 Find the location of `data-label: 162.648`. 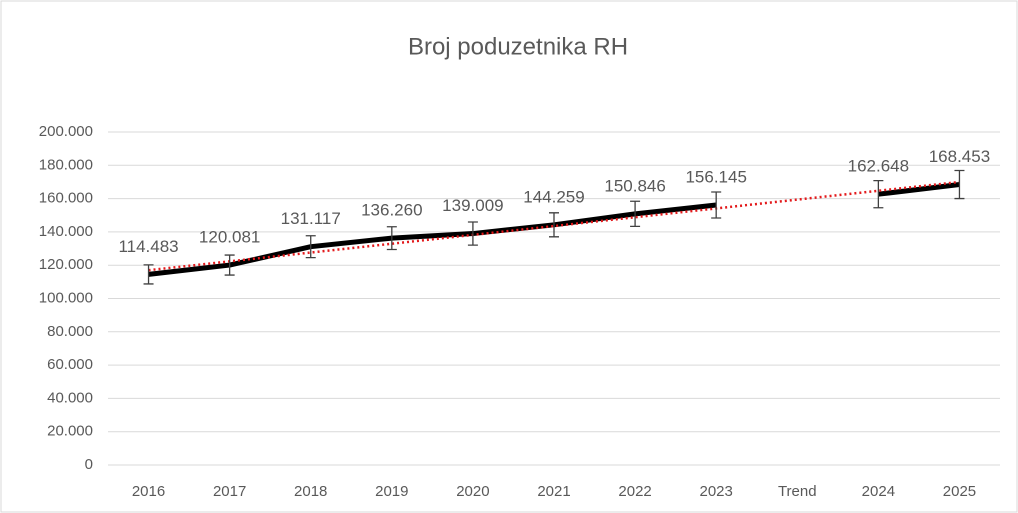

data-label: 162.648 is located at coordinates (878, 166).